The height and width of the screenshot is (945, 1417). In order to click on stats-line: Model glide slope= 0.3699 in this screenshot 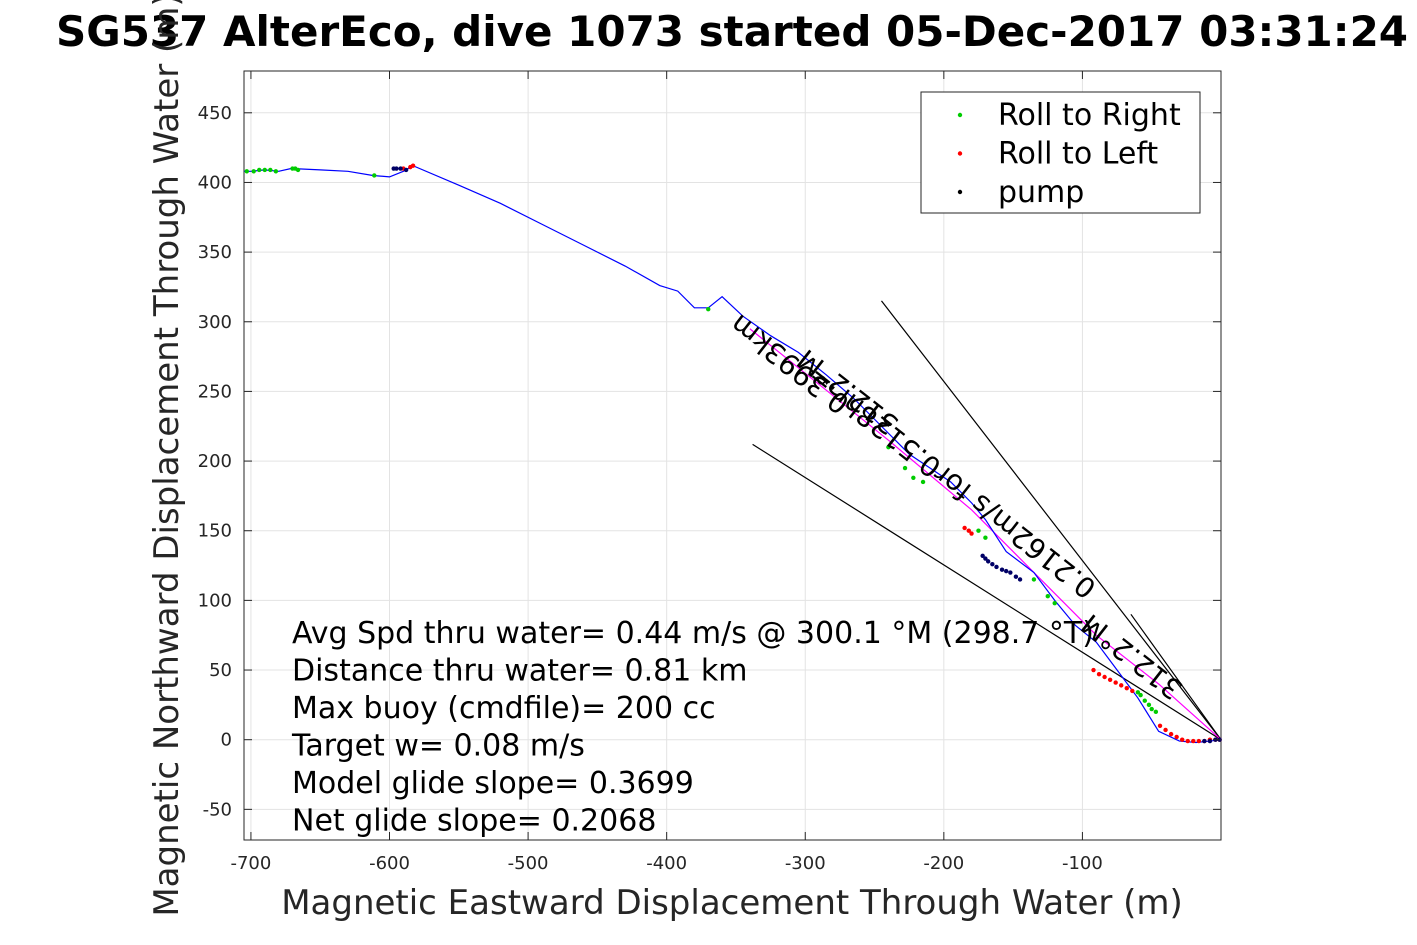, I will do `click(493, 783)`.